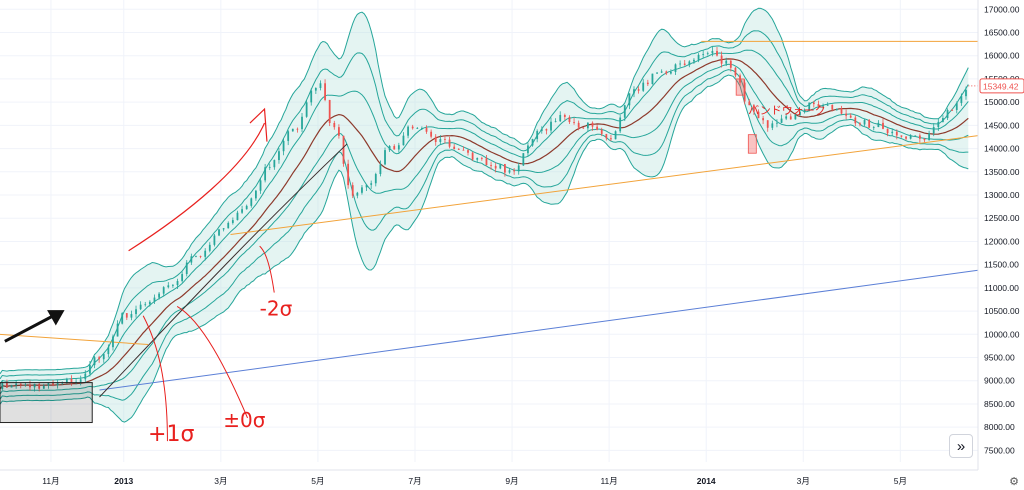  Describe the element at coordinates (212, 362) in the screenshot. I see `zero-sigma-pointer` at that location.